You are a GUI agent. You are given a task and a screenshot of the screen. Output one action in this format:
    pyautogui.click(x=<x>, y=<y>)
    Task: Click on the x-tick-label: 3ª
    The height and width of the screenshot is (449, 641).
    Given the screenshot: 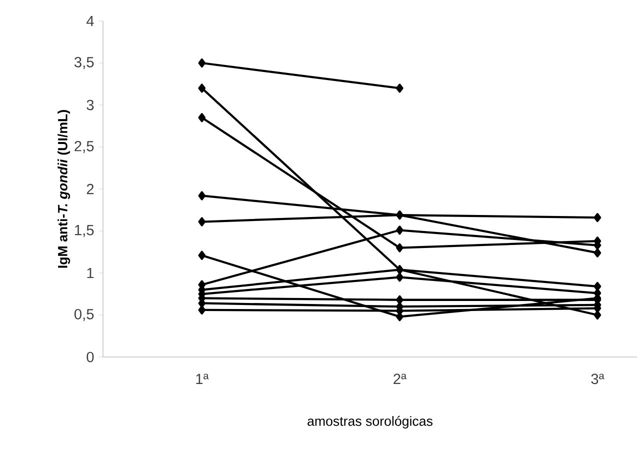 What is the action you would take?
    pyautogui.click(x=597, y=379)
    